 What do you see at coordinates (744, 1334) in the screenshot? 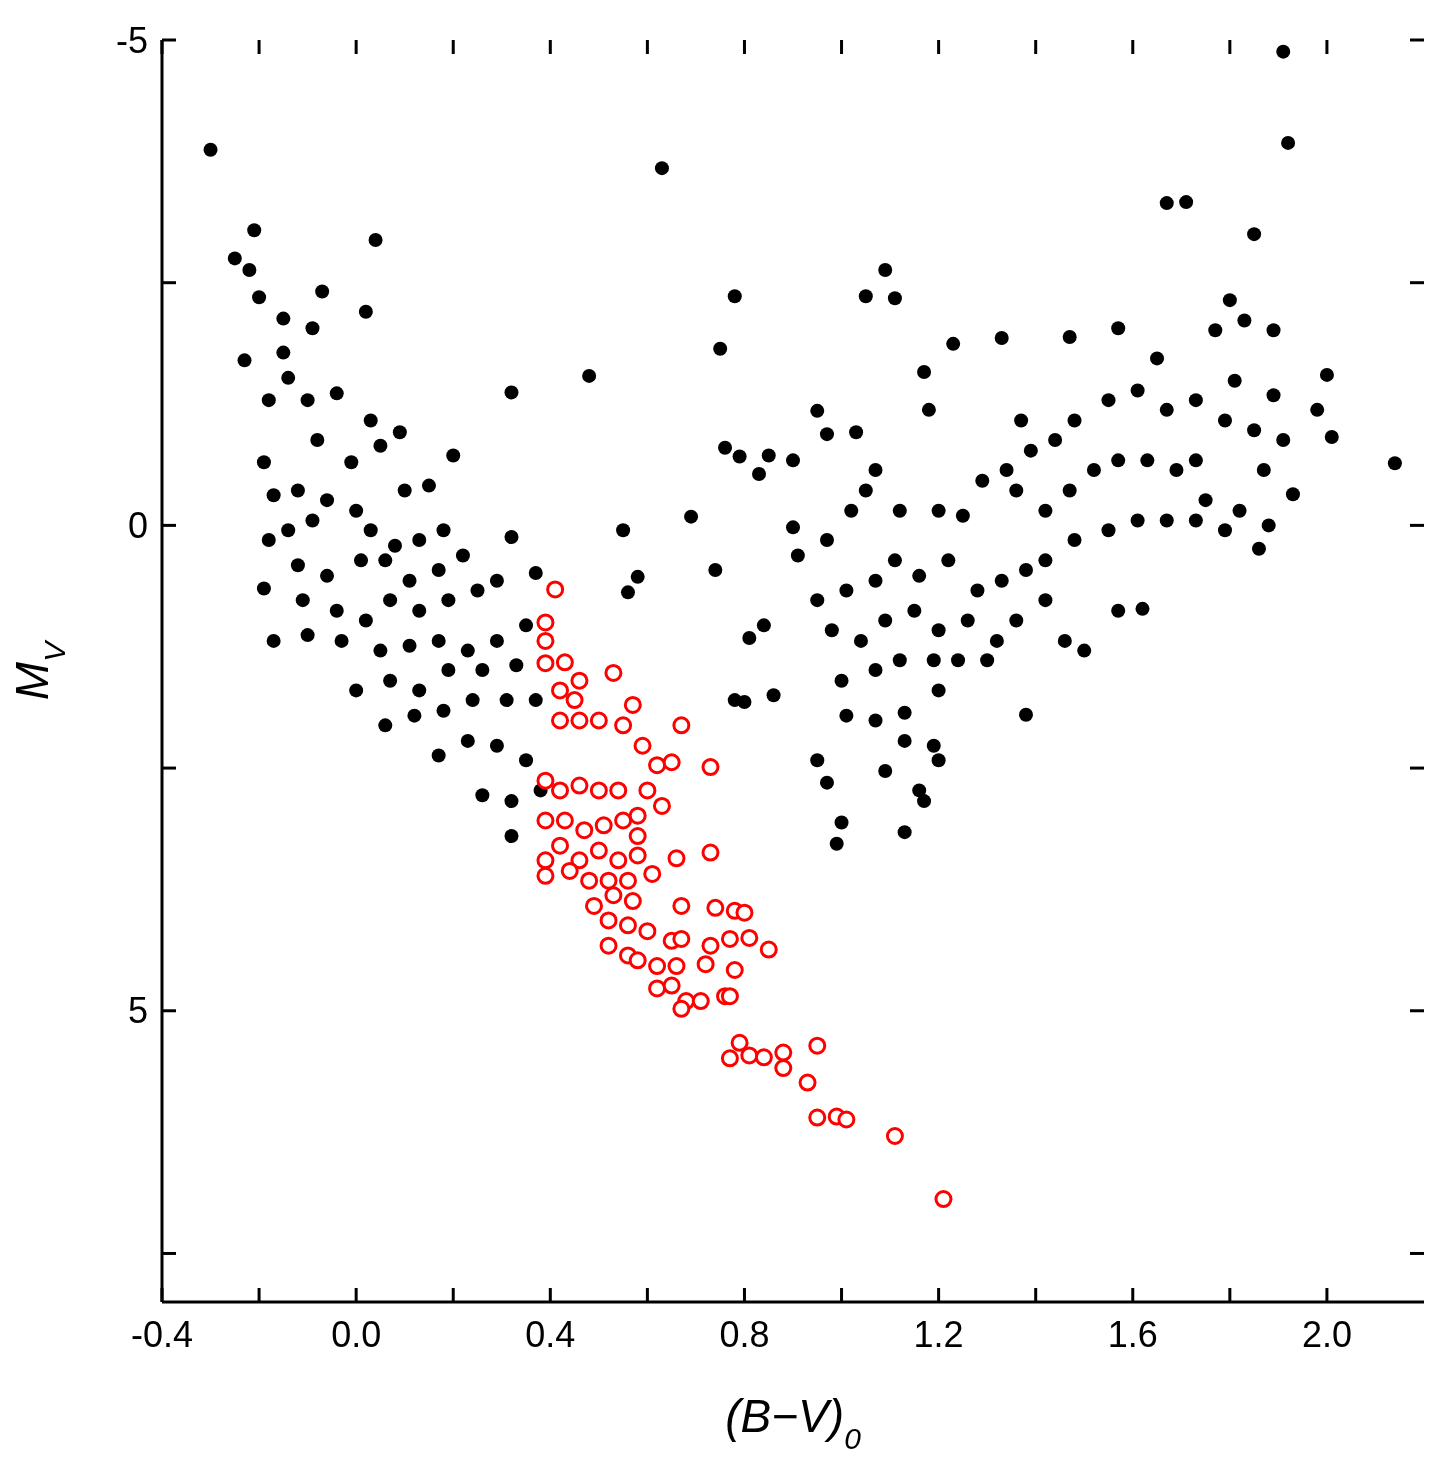
I see `x-tick-label: 0.8` at bounding box center [744, 1334].